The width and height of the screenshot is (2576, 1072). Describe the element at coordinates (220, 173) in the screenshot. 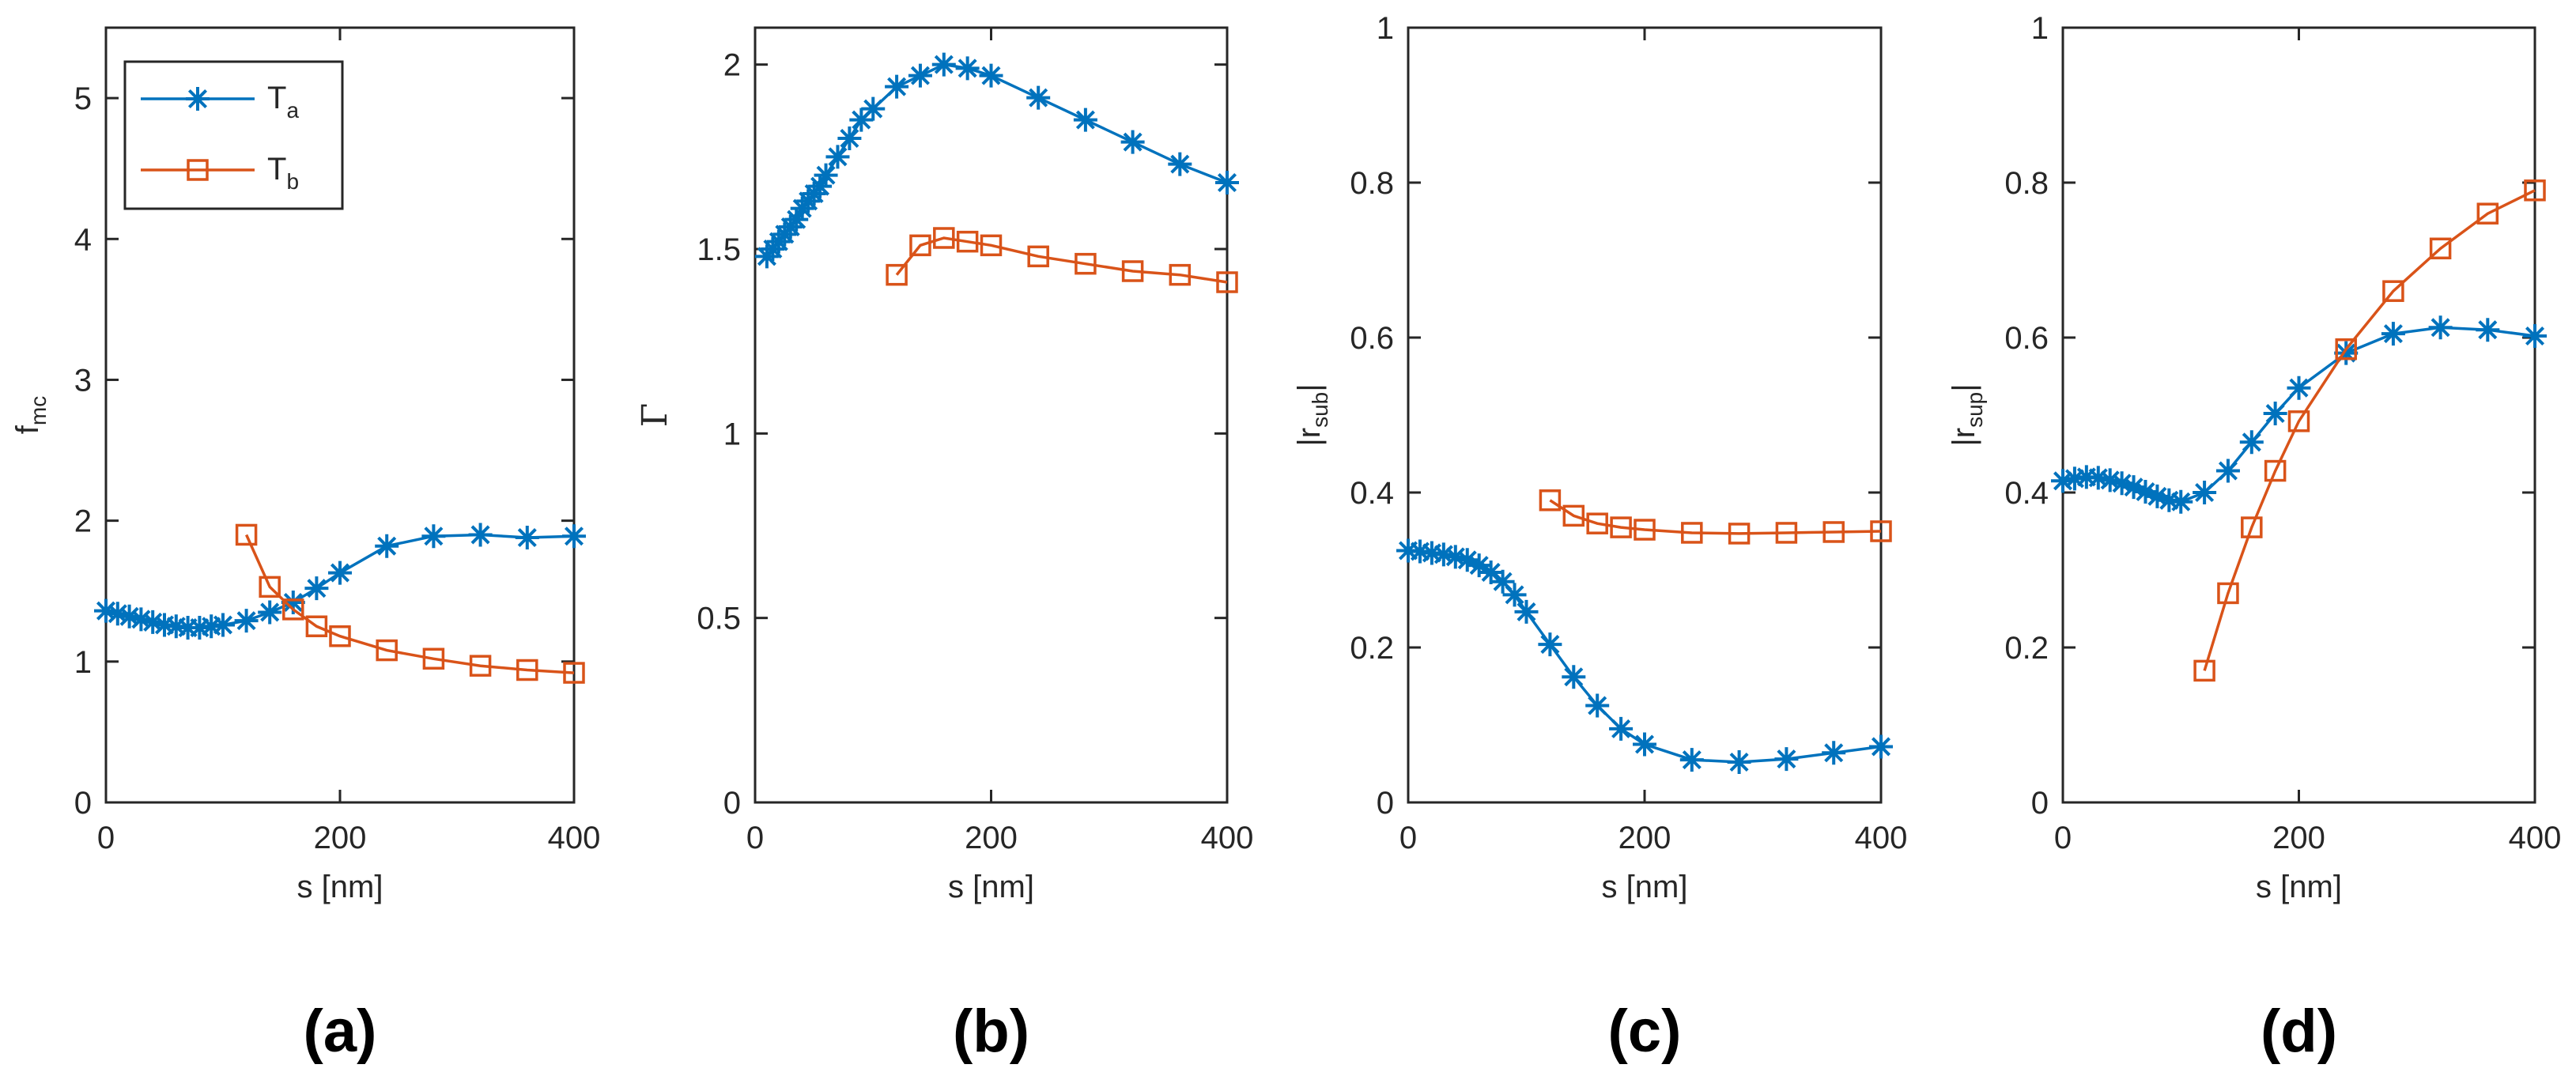

I see `legend-entry-Tb: Tb` at that location.